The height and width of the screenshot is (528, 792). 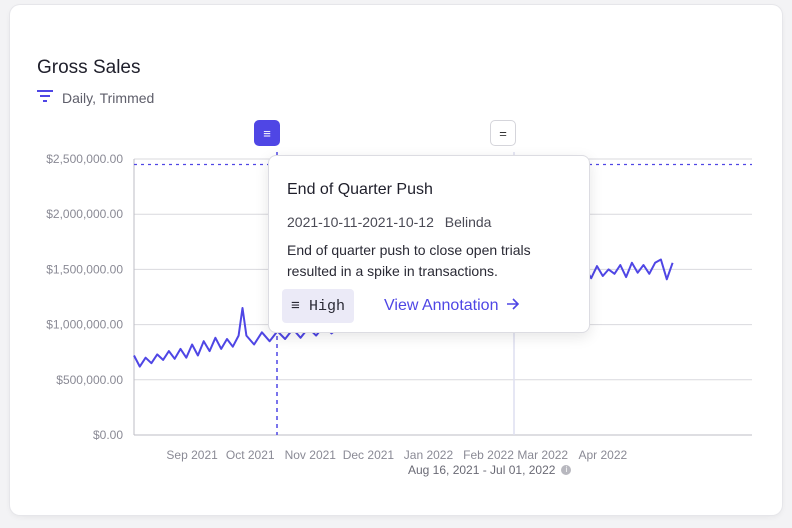 I want to click on annotation-title: End of Quarter Push, so click(x=360, y=189).